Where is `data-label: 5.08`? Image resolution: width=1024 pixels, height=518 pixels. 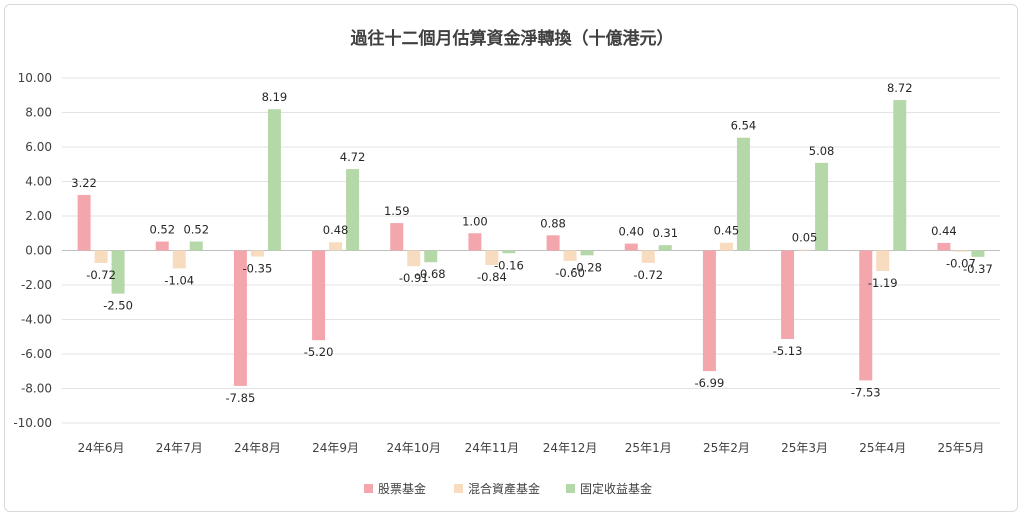 data-label: 5.08 is located at coordinates (822, 151).